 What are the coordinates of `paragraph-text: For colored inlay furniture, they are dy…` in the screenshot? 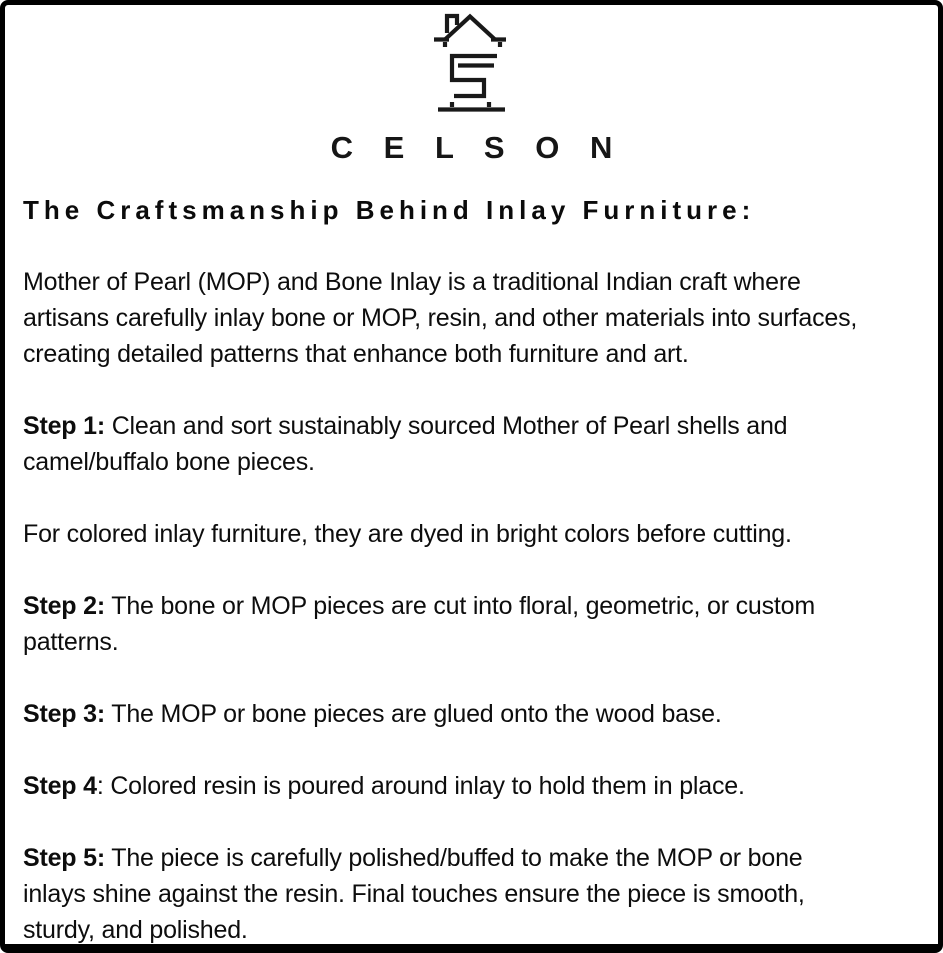 It's located at (407, 534).